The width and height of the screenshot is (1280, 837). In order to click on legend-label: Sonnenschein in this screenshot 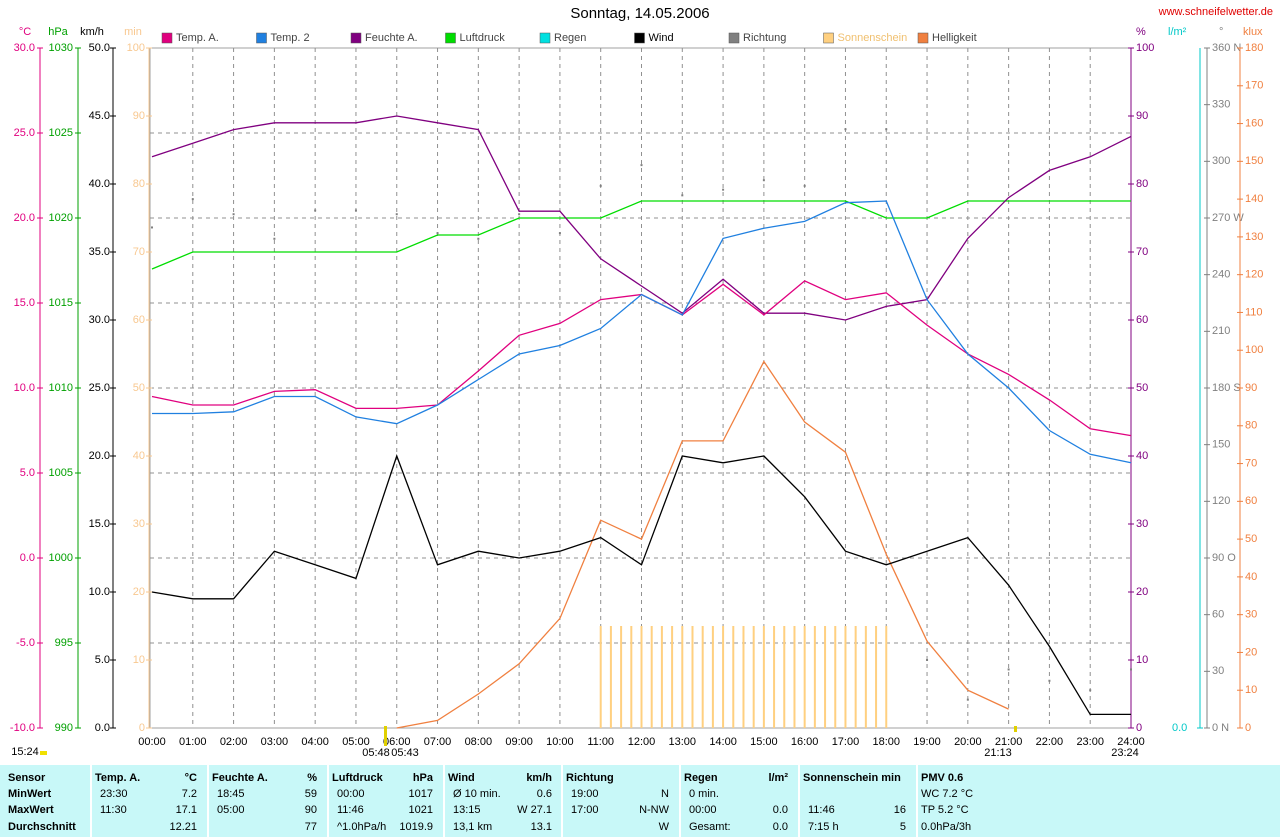, I will do `click(873, 38)`.